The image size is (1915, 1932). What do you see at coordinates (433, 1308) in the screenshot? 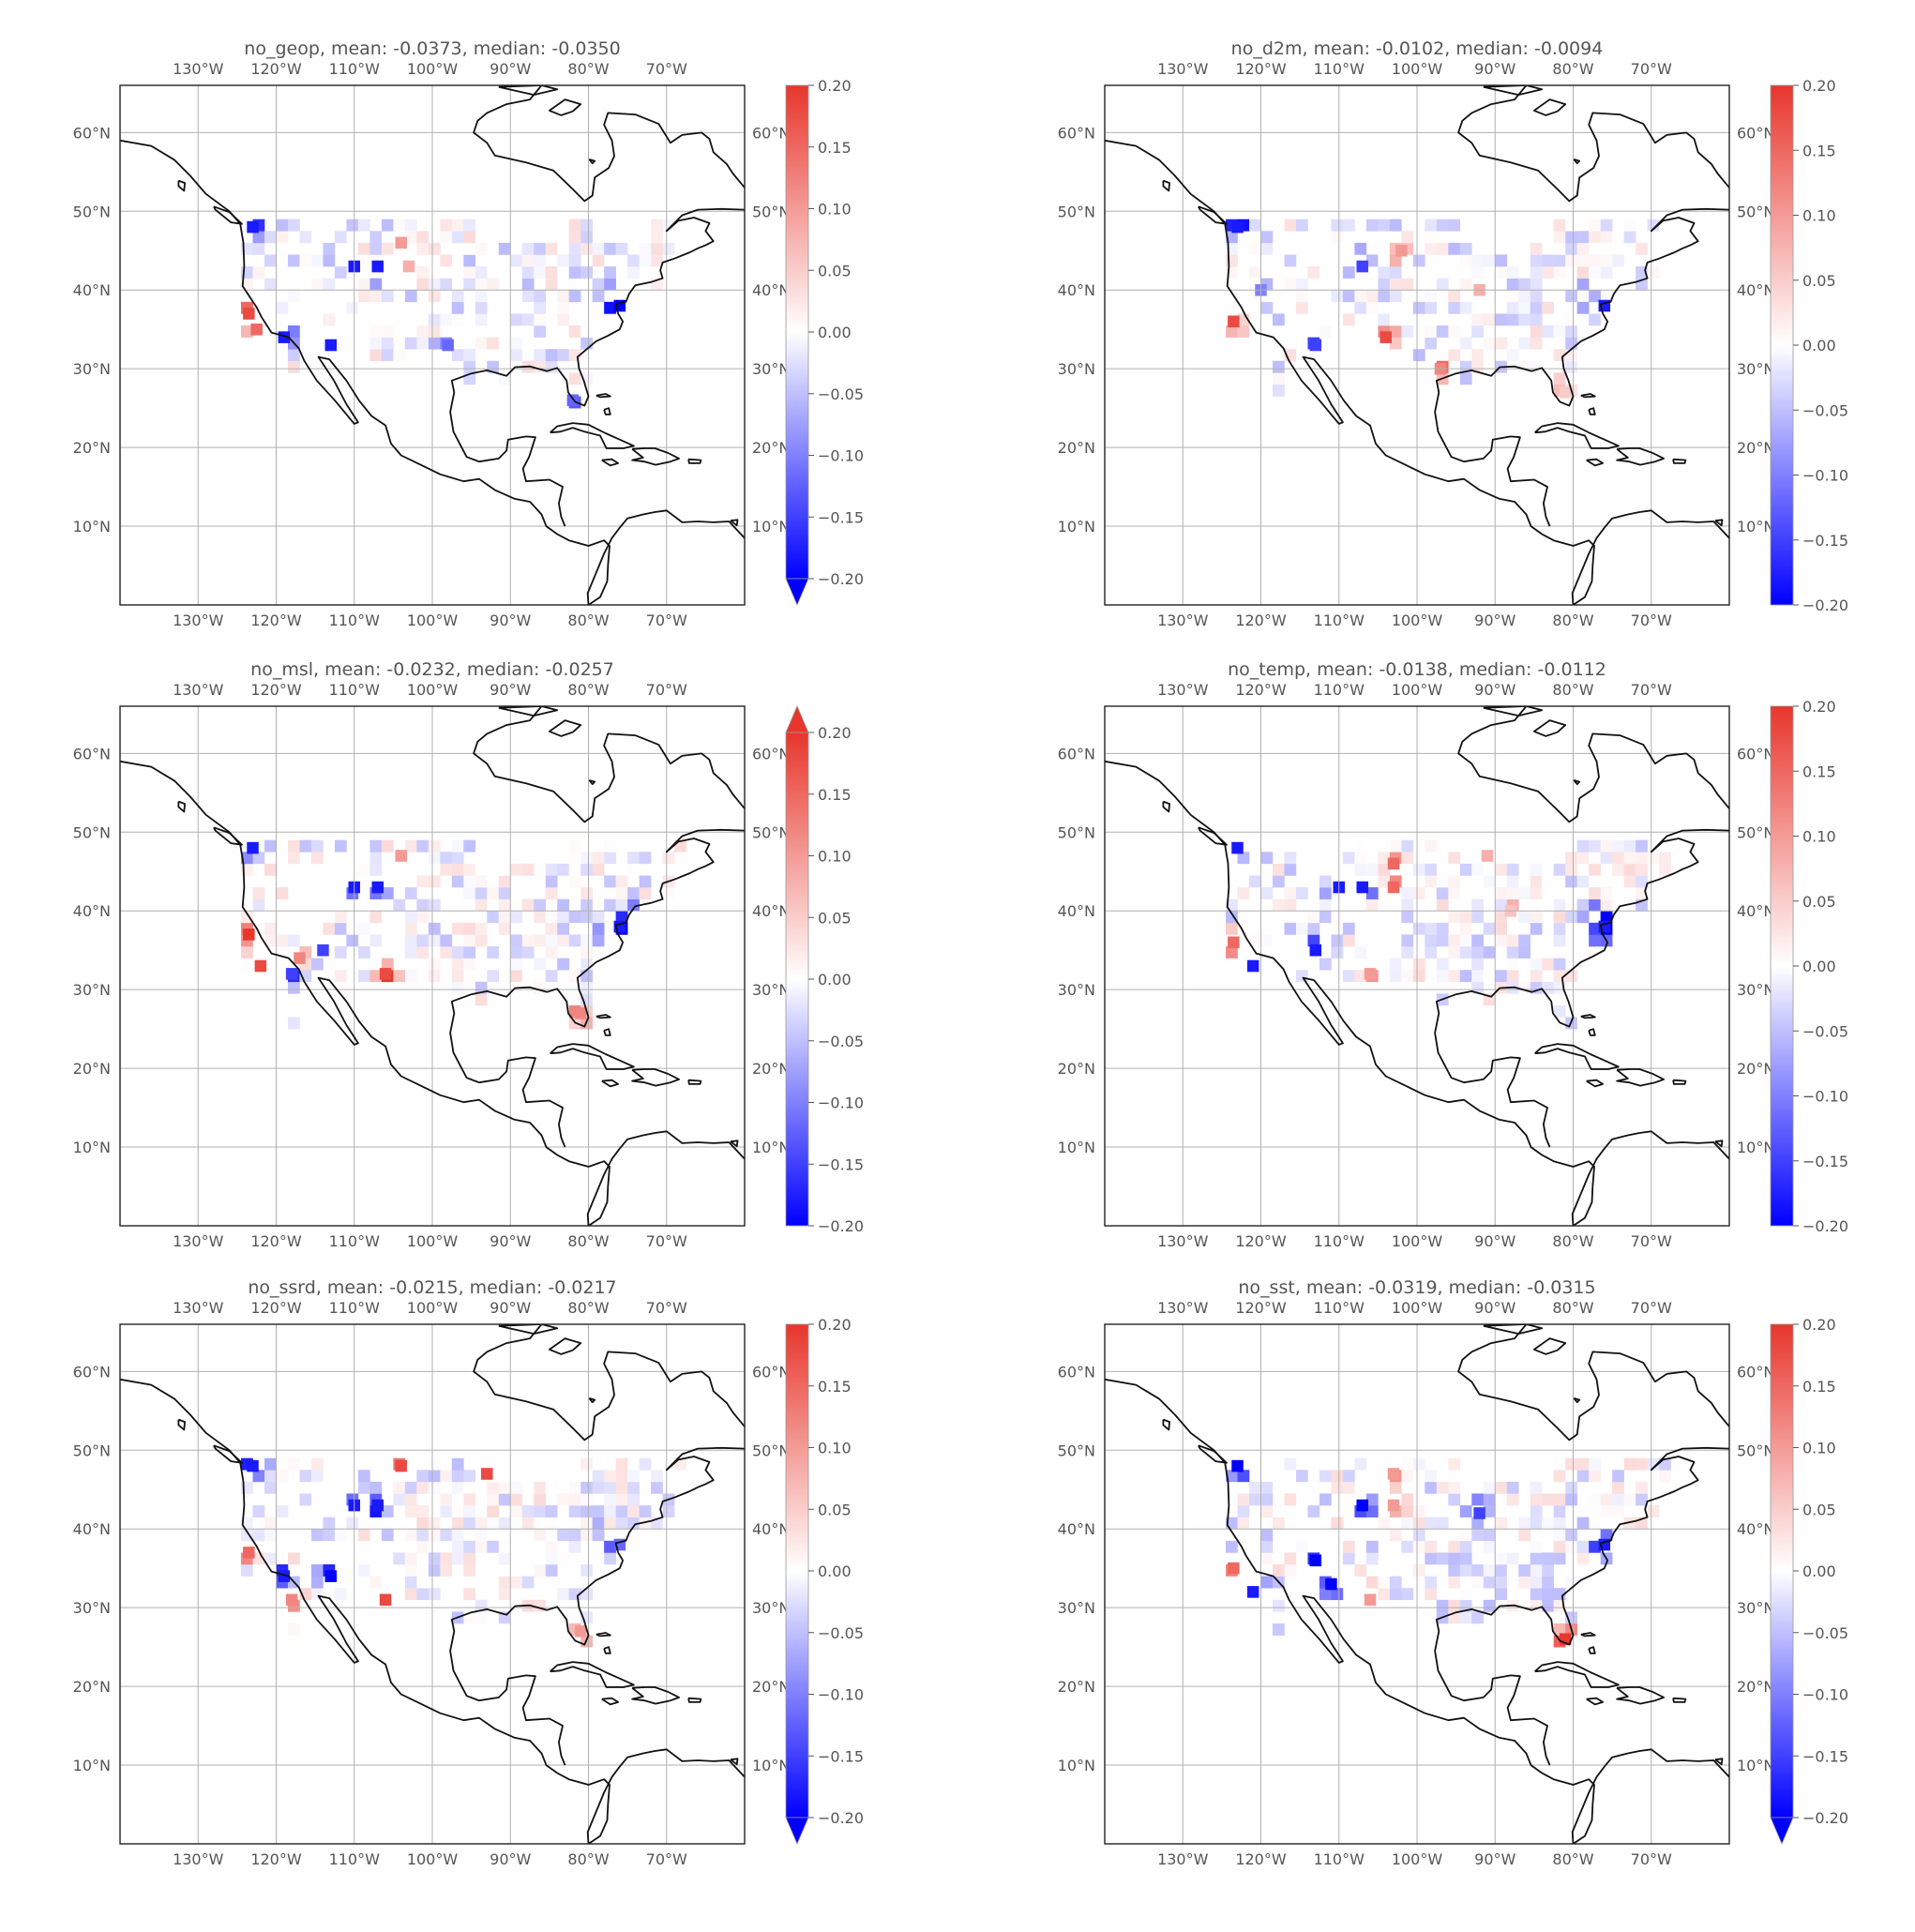
I see `lon-tick-label-top: 100°W` at bounding box center [433, 1308].